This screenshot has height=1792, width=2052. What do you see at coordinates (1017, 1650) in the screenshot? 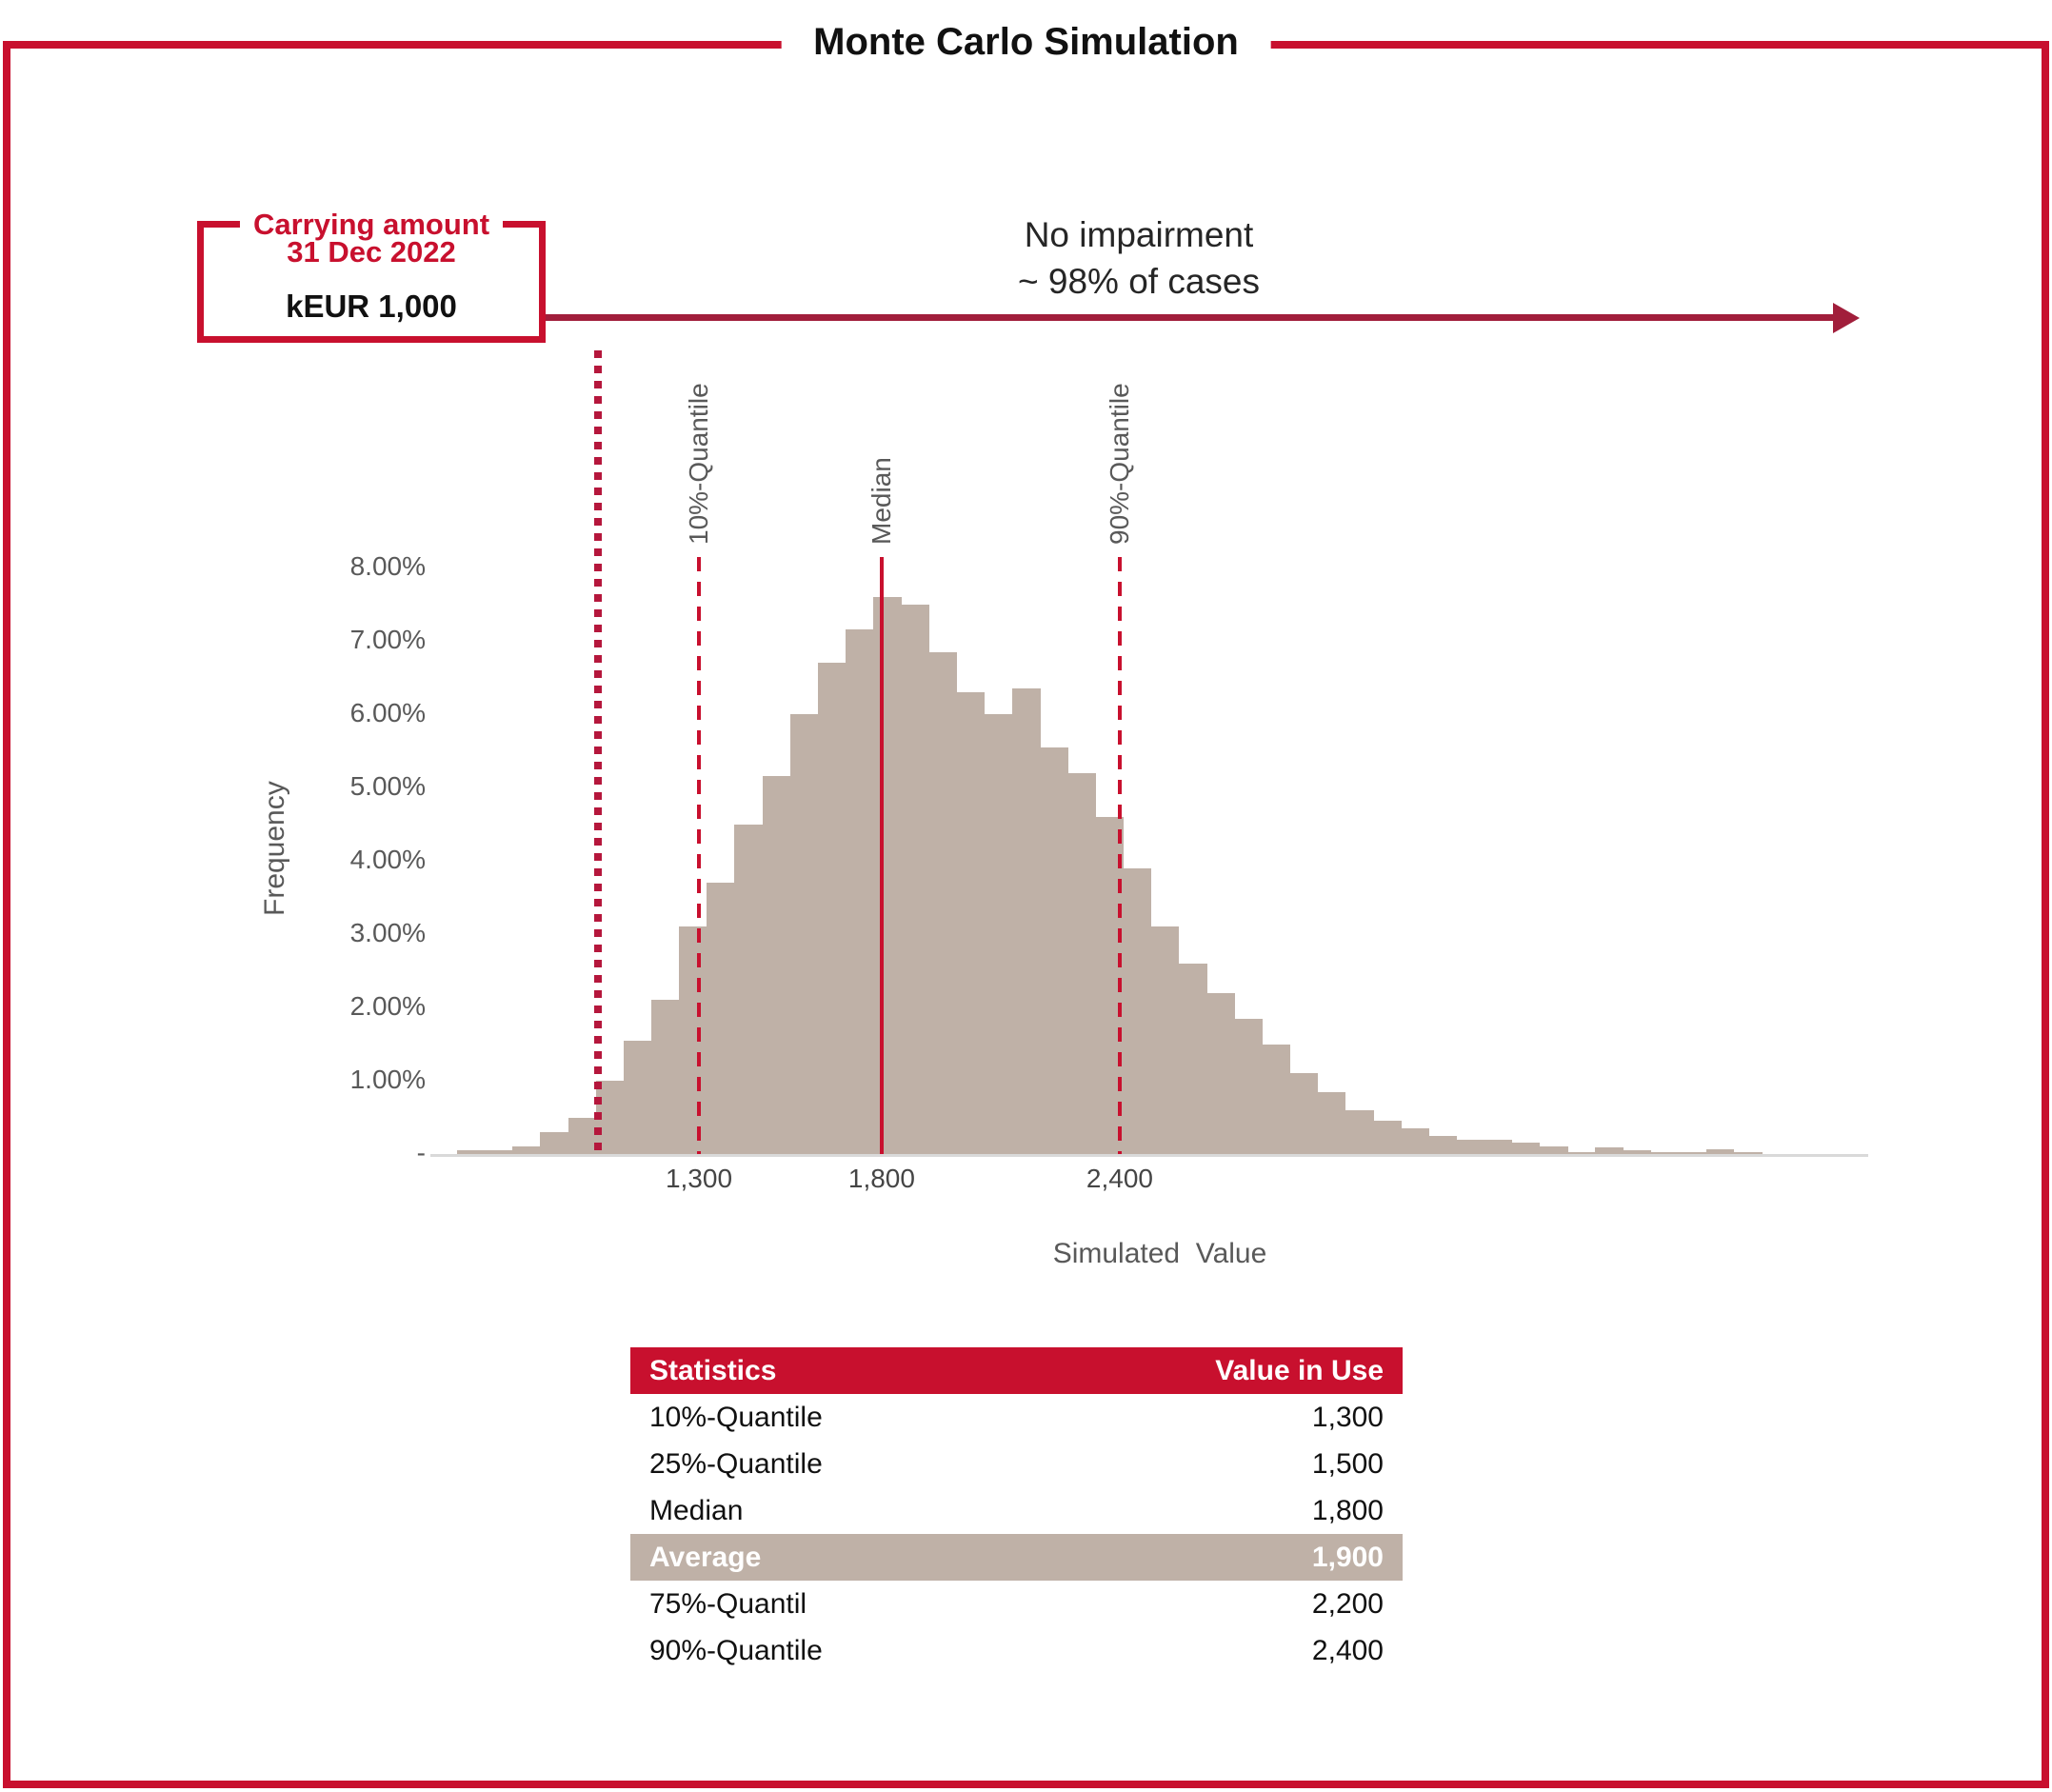
I see `table-row: 90%-Quantile 2,400` at bounding box center [1017, 1650].